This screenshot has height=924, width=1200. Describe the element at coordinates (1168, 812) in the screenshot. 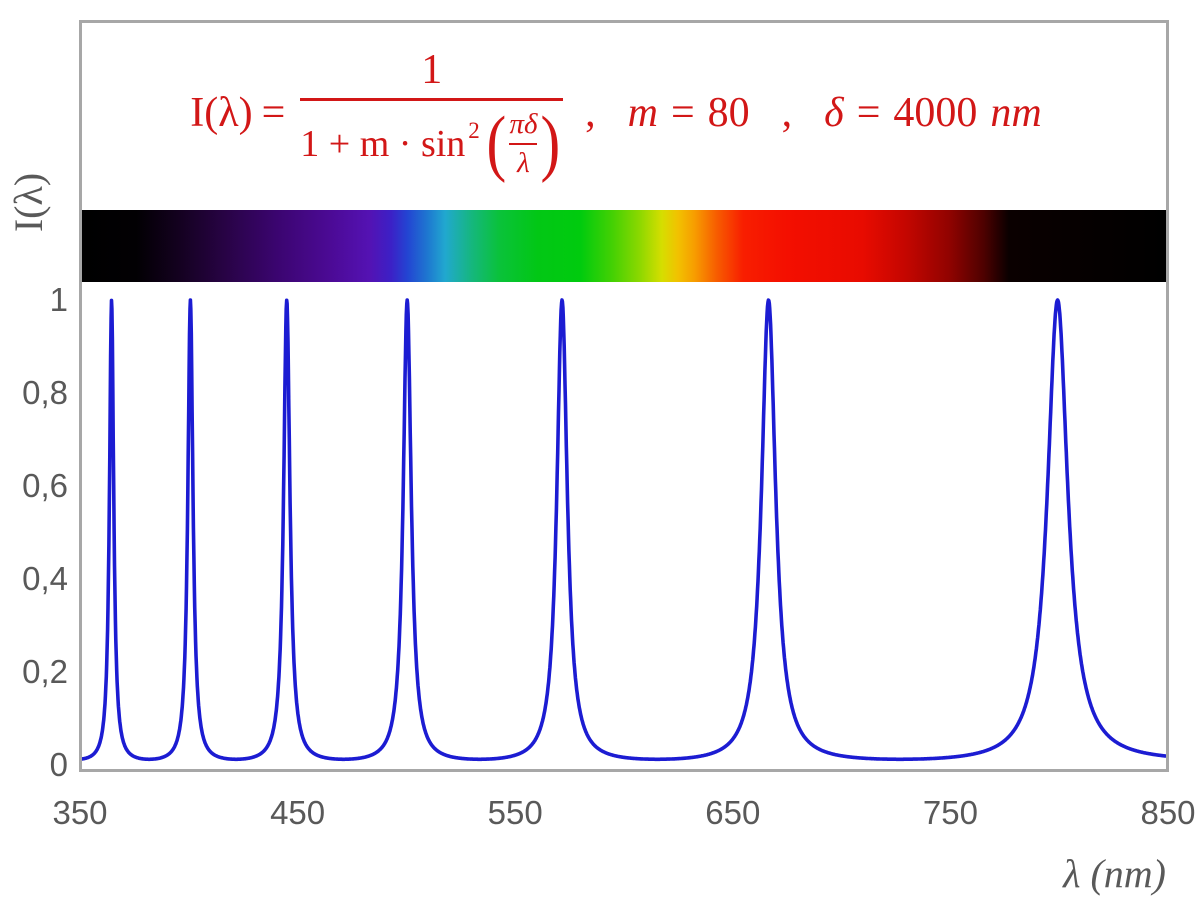

I see `x-tick-label: 850` at that location.